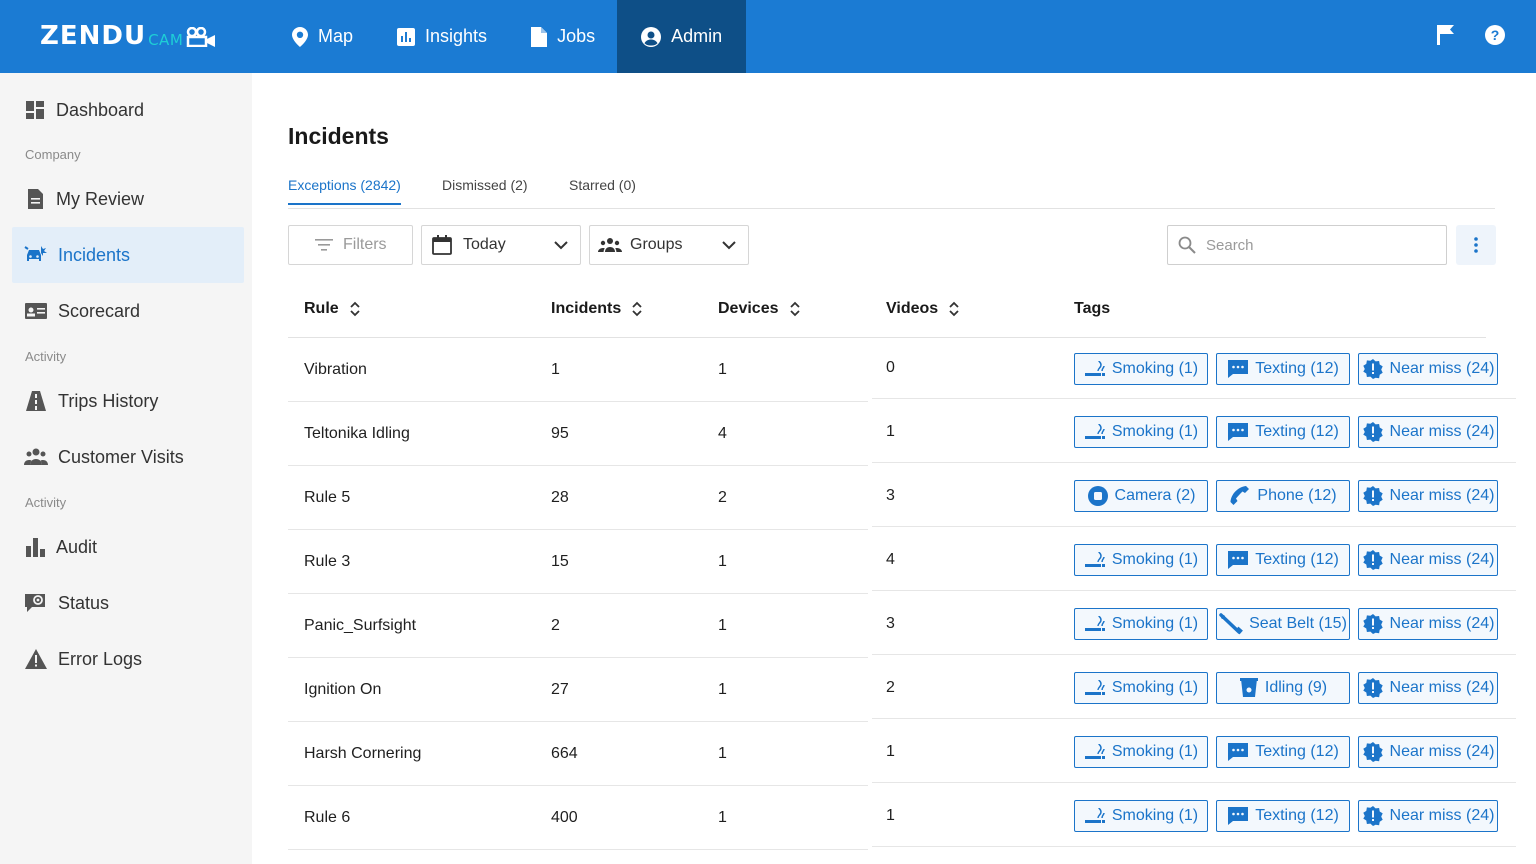  What do you see at coordinates (669, 245) in the screenshot?
I see `groups-select: Groups` at bounding box center [669, 245].